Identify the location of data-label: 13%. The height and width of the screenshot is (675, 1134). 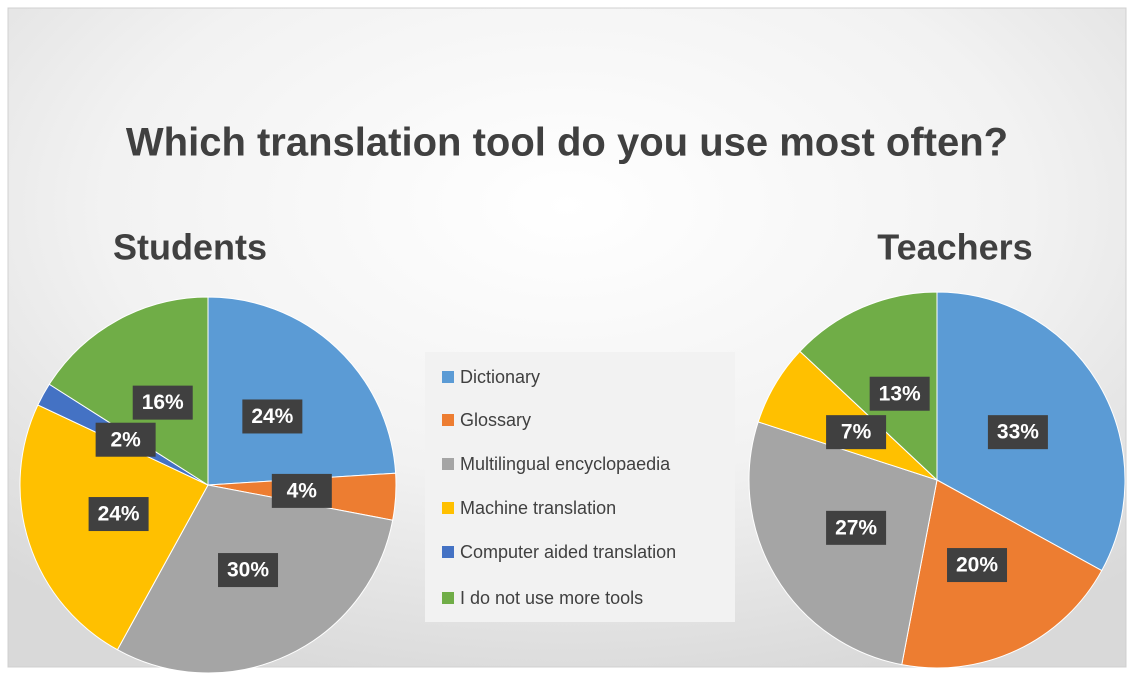
(900, 393).